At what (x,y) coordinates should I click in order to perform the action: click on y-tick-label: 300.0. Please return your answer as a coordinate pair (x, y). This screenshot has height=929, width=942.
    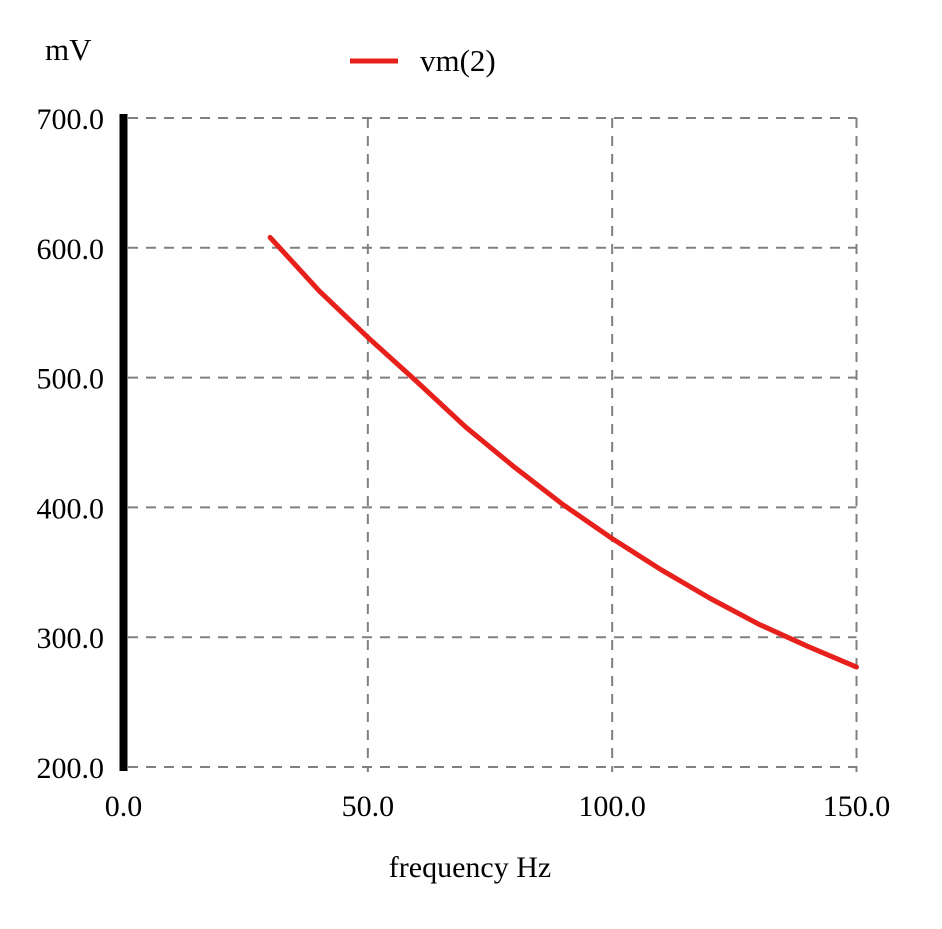
    Looking at the image, I should click on (71, 638).